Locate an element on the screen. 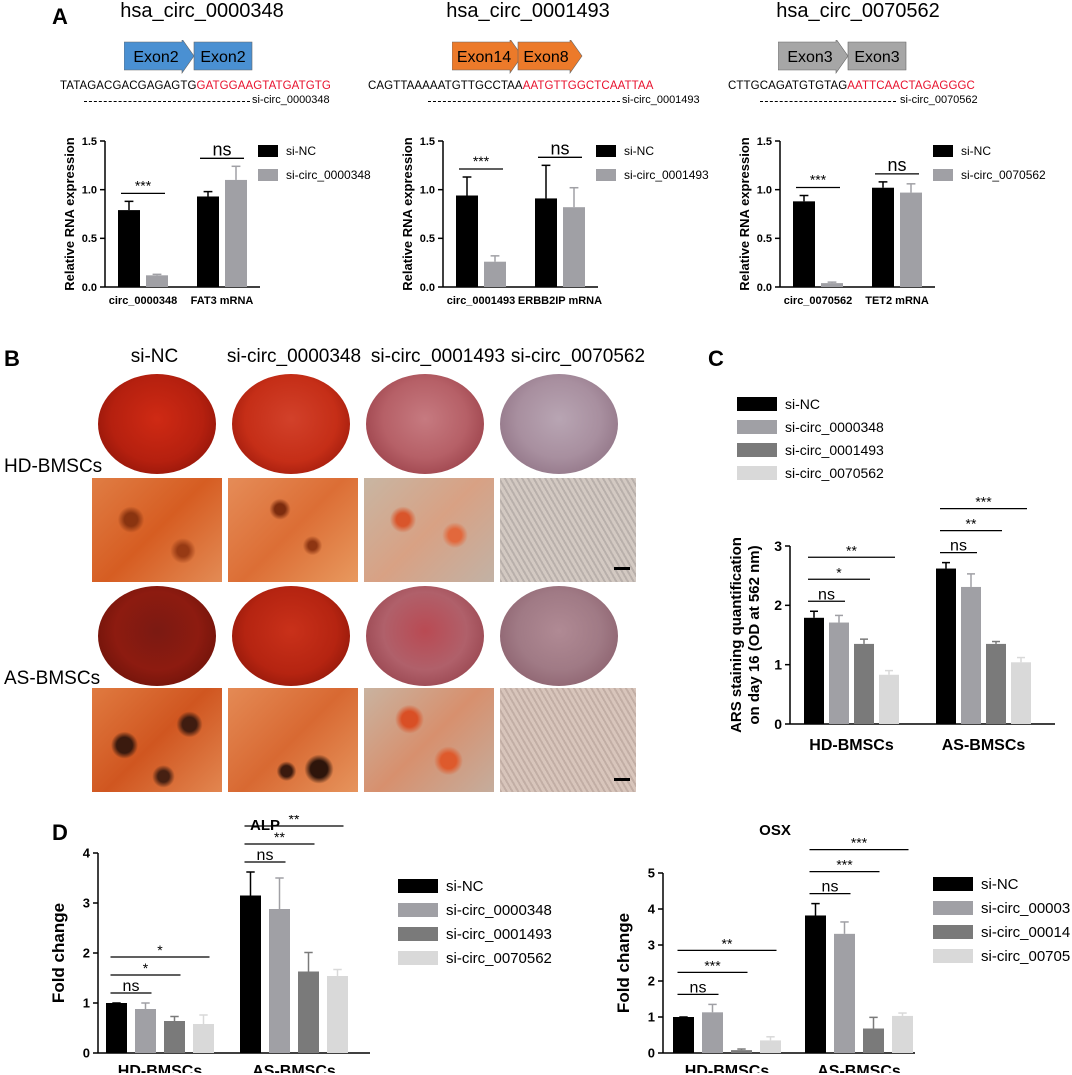 The width and height of the screenshot is (1072, 1075). scale-bar is located at coordinates (622, 779).